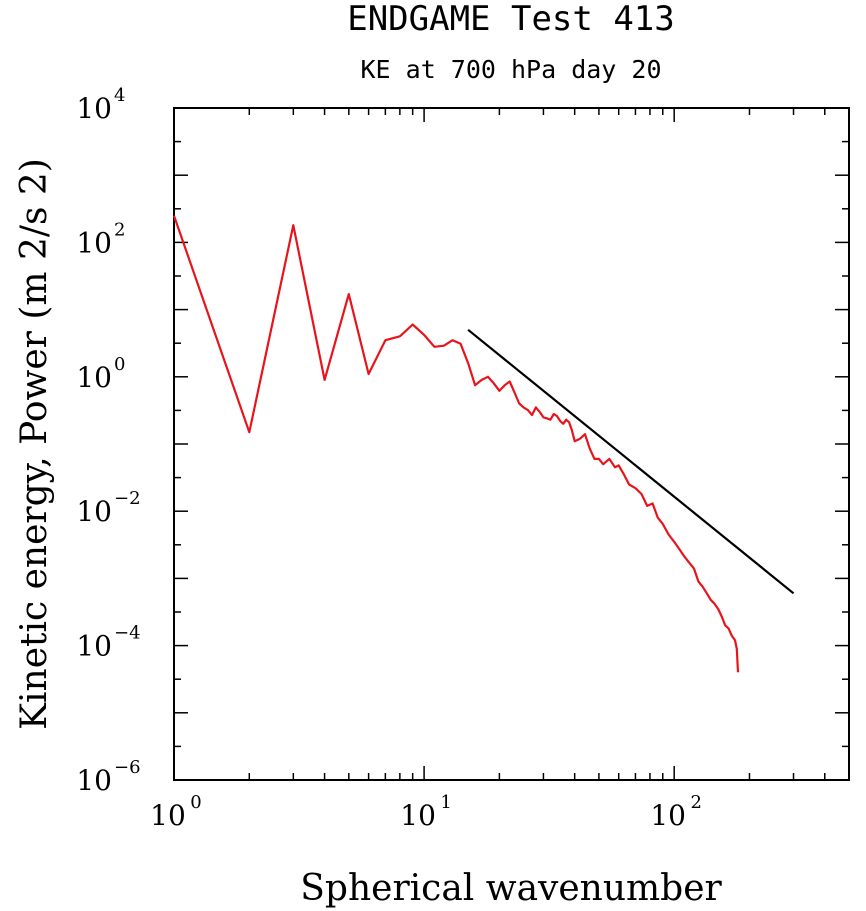 This screenshot has height=911, width=866. Describe the element at coordinates (631, 461) in the screenshot. I see `reference-slope-line` at that location.